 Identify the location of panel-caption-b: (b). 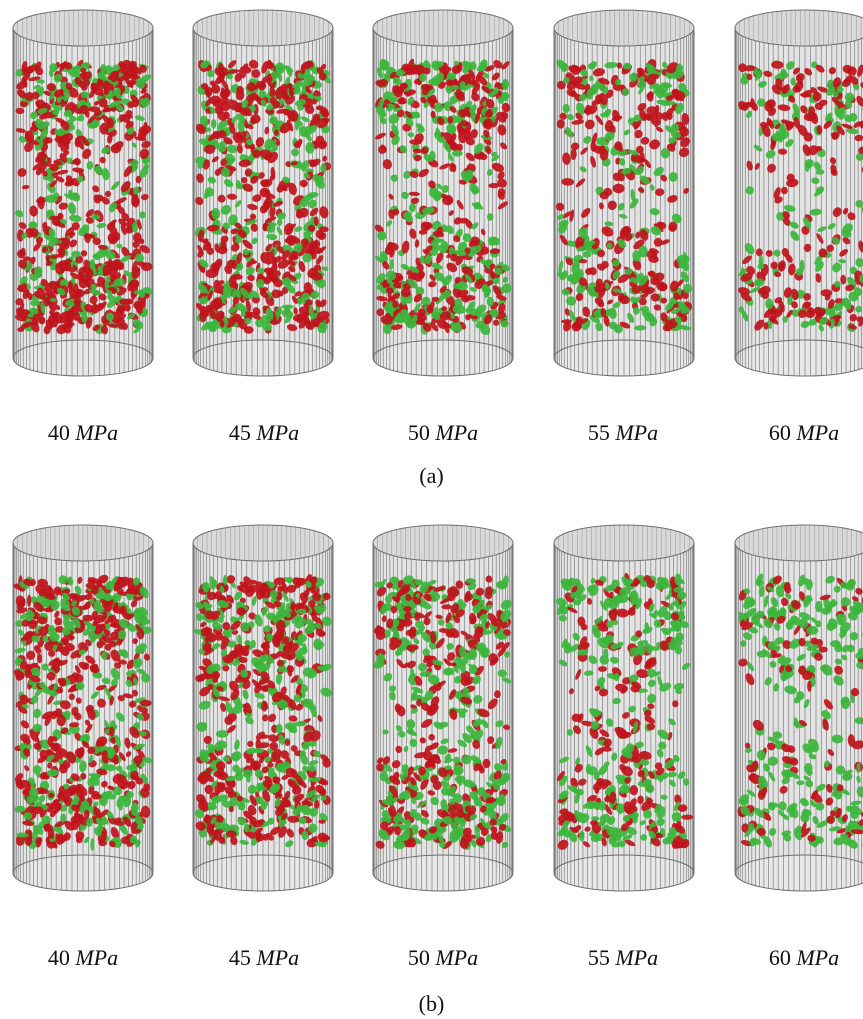
(431, 1003).